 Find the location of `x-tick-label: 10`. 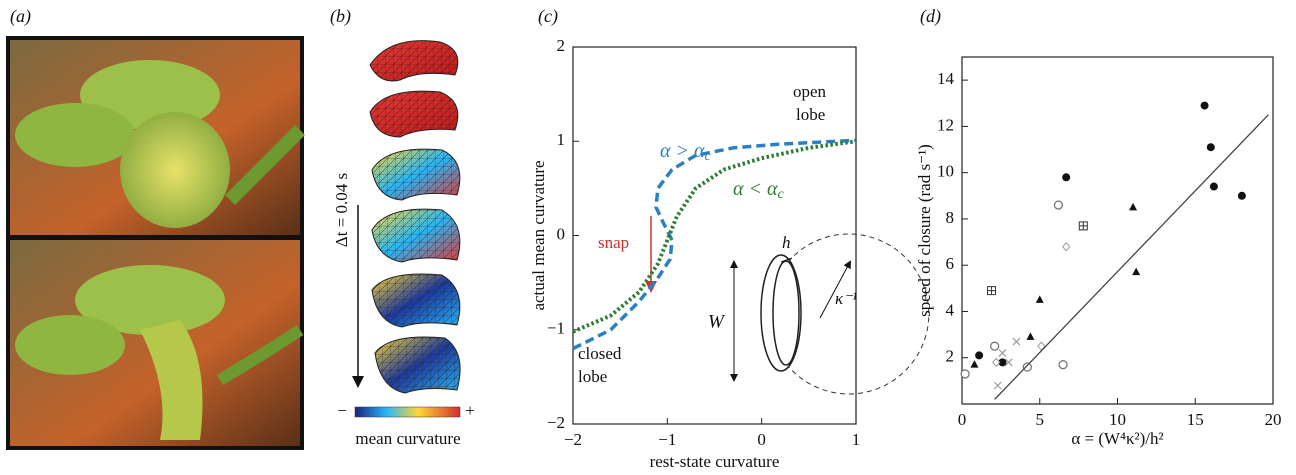

x-tick-label: 10 is located at coordinates (1117, 419).